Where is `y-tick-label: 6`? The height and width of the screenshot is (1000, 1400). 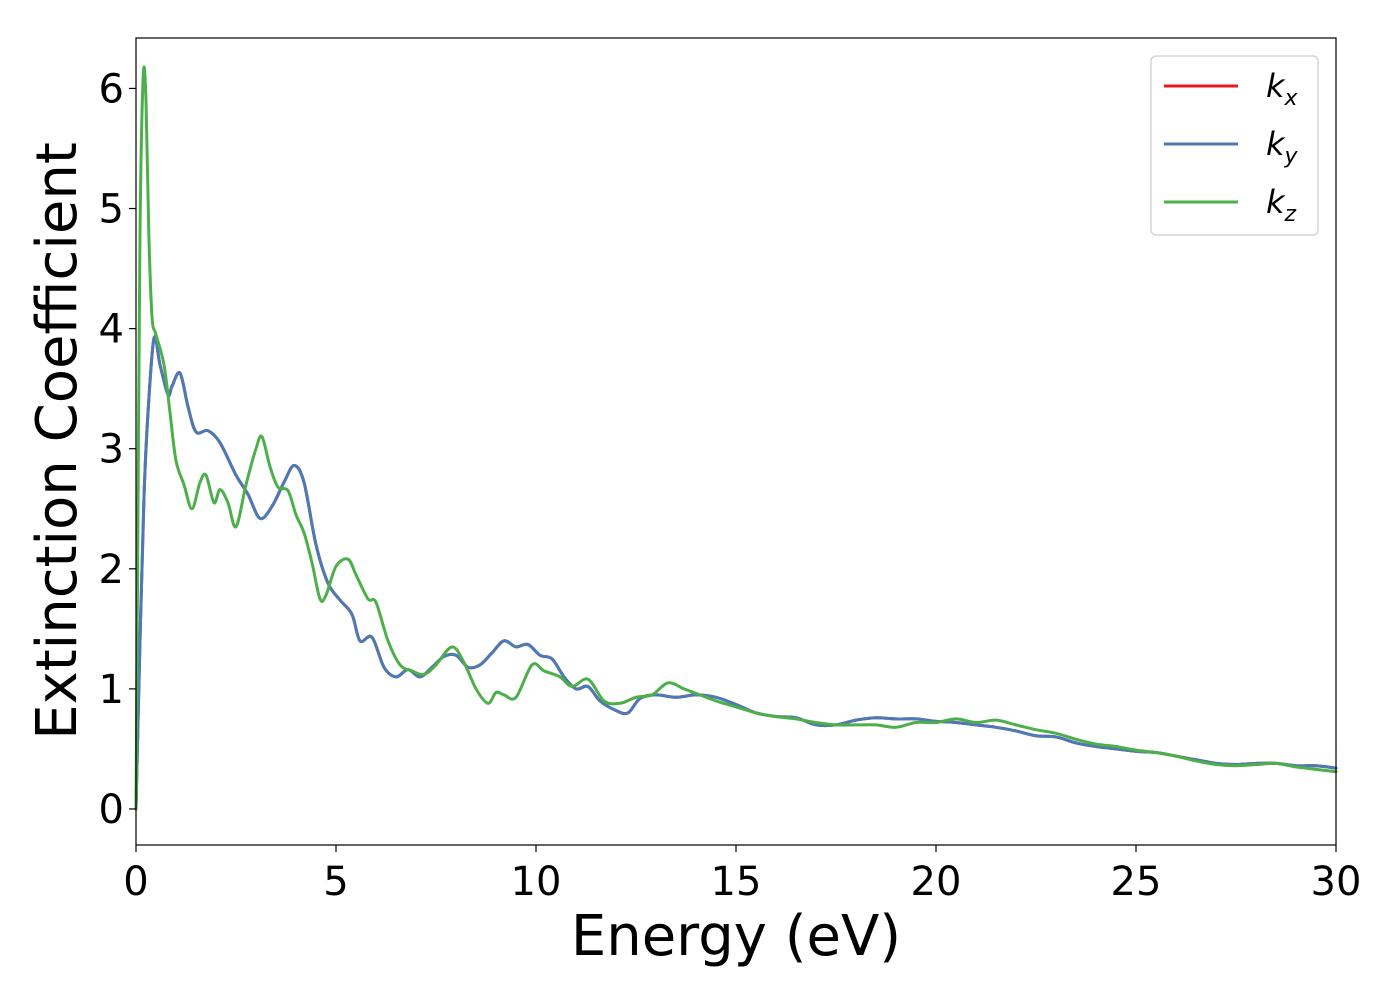
y-tick-label: 6 is located at coordinates (111, 89).